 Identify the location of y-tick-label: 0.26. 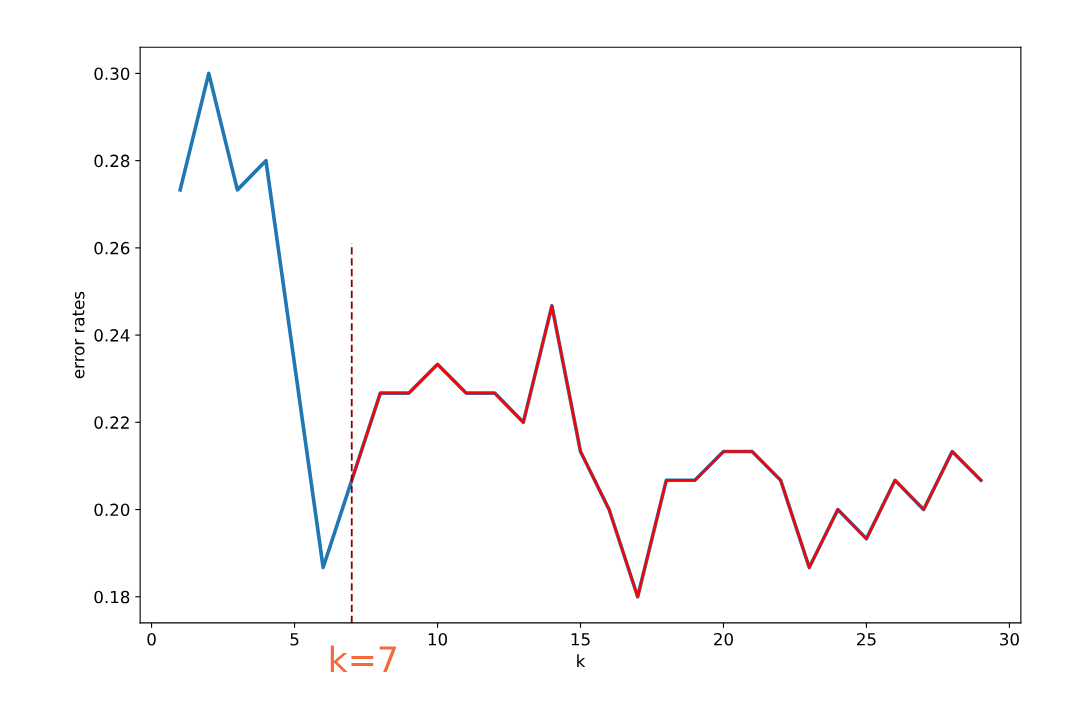
(112, 248).